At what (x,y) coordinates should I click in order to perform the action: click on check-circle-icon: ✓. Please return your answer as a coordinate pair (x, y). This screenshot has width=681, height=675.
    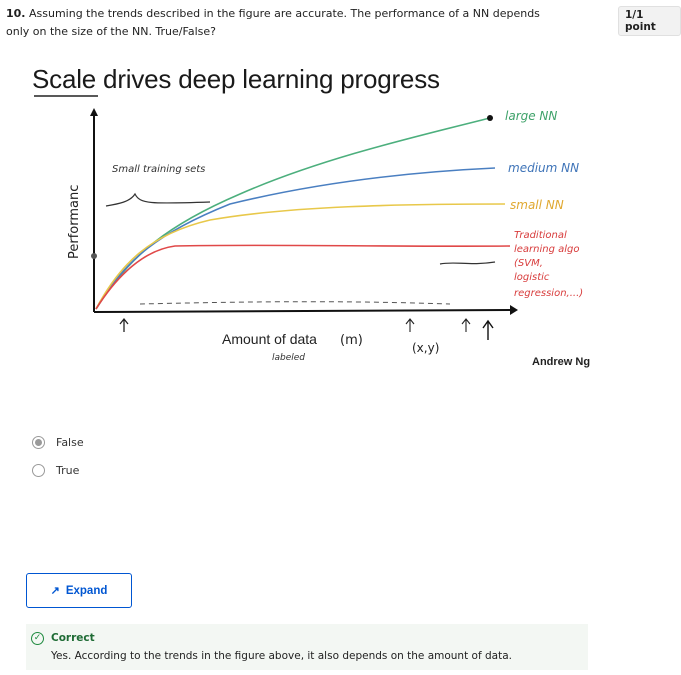
    Looking at the image, I should click on (37, 638).